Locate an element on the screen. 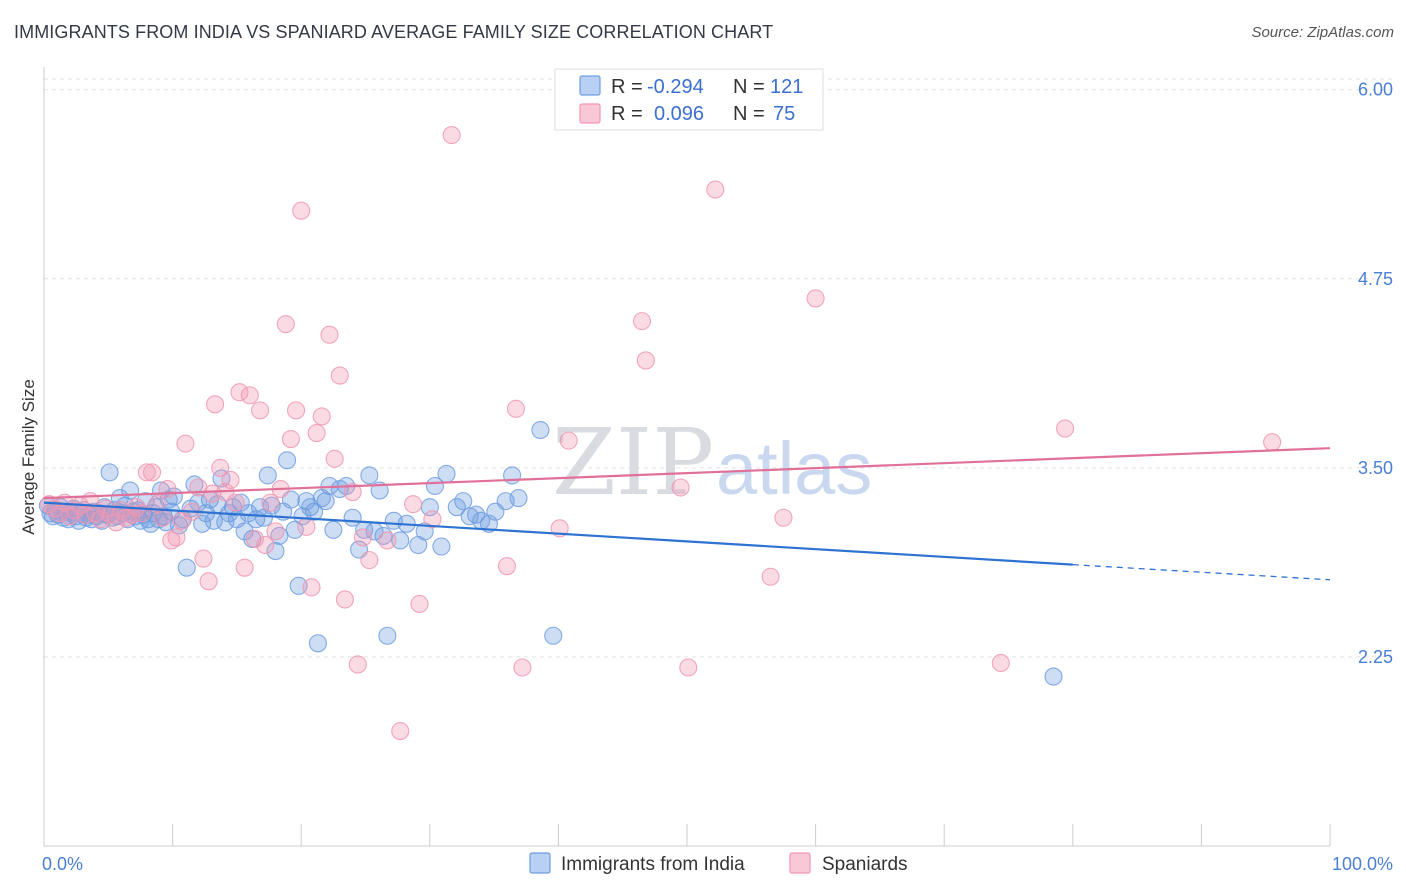 The image size is (1406, 892). bottom-legend: Immigrants from India Spaniards is located at coordinates (718, 863).